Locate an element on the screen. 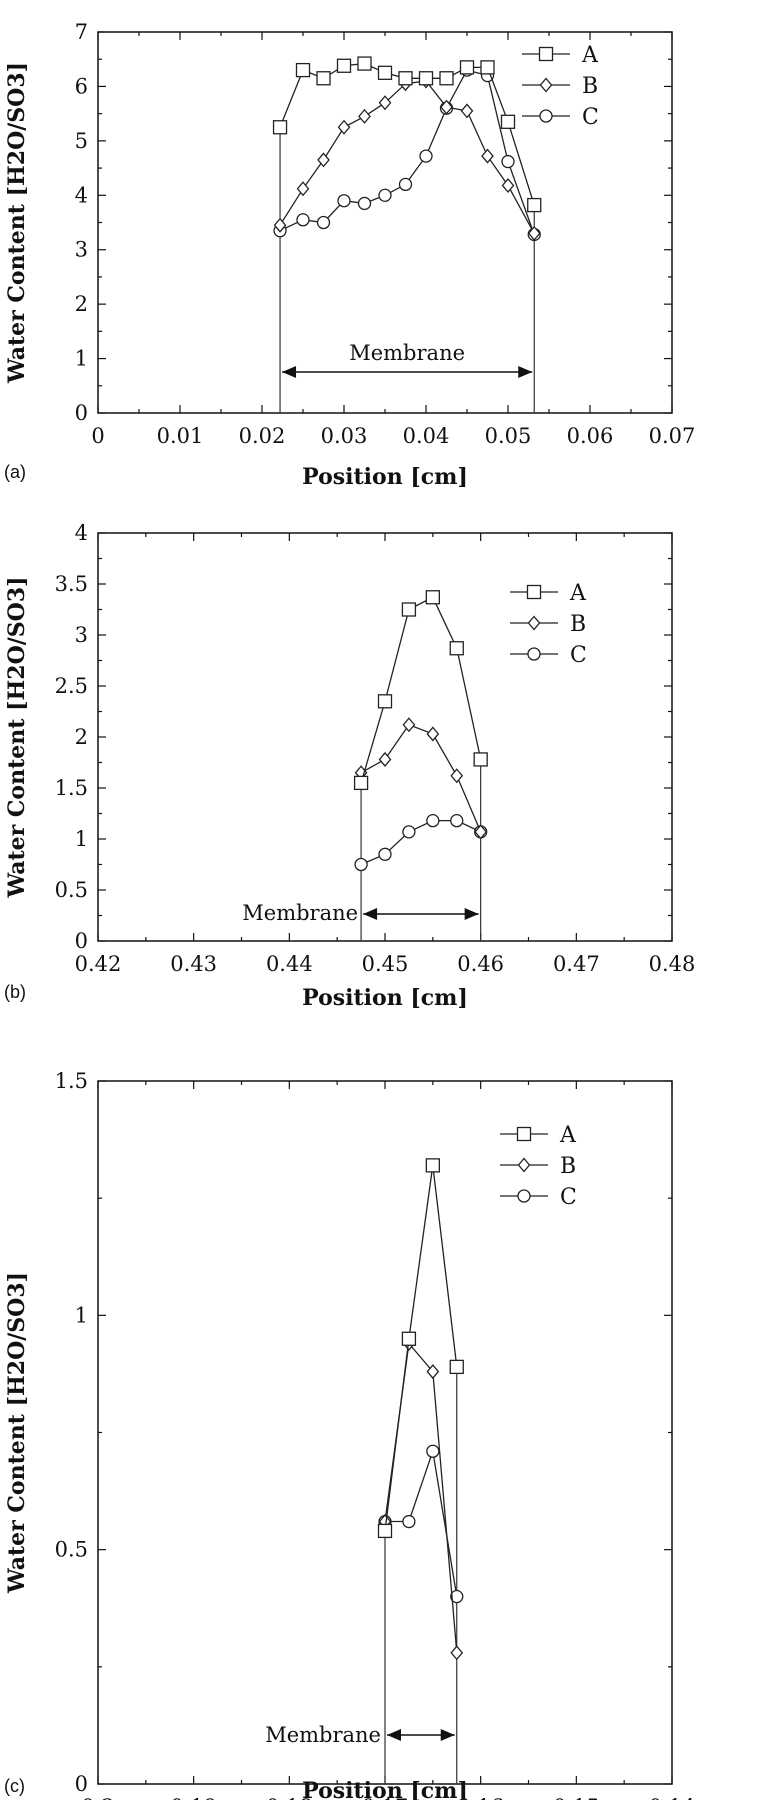 The image size is (771, 1800). membrane-arrowhead-right is located at coordinates (471, 914).